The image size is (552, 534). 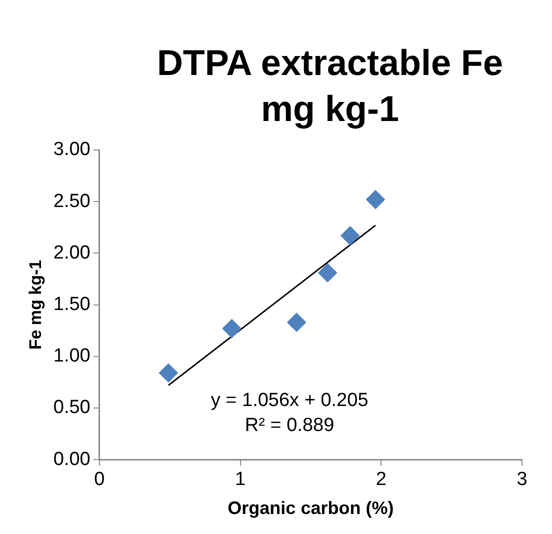 I want to click on y-tick-label: 1.50, so click(x=71, y=305).